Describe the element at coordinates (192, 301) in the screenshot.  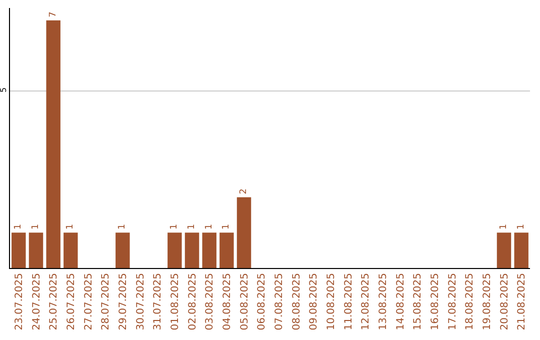
I see `x-tick-label: 02.08.2025` at that location.